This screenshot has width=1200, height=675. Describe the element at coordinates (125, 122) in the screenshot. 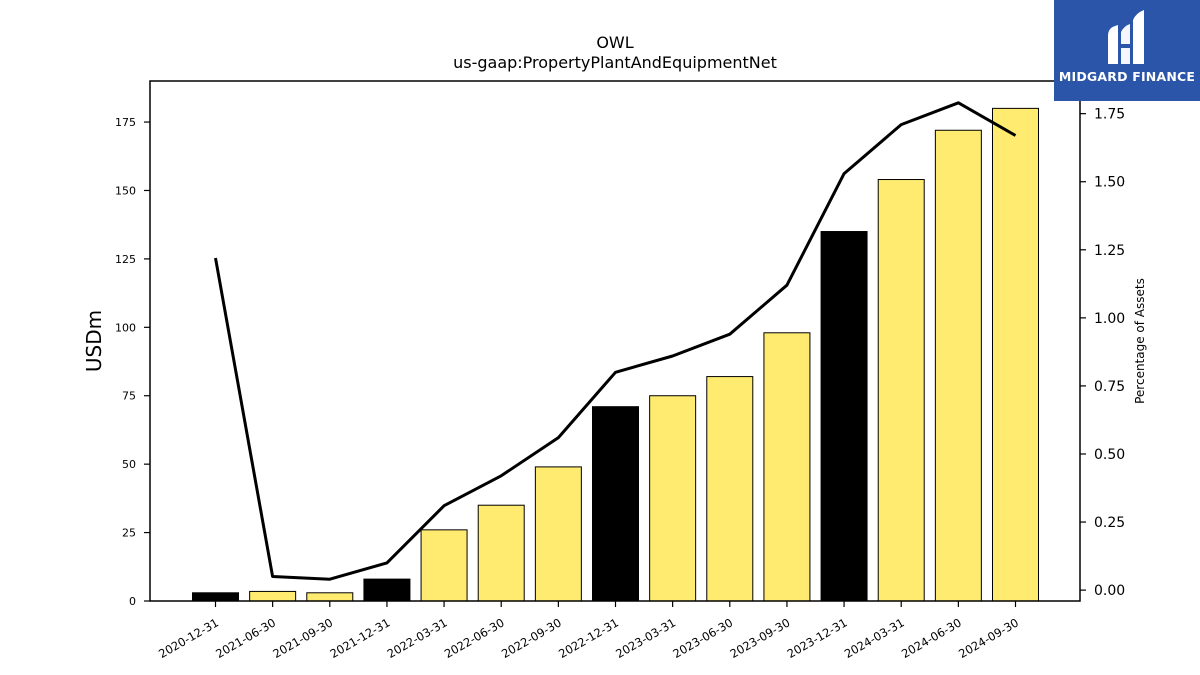

I see `y-tick-label: 175` at that location.